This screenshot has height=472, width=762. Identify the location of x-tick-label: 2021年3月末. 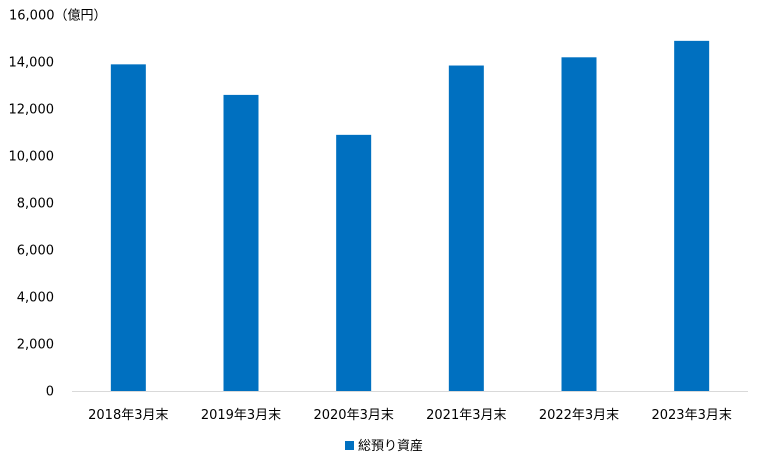
(466, 415).